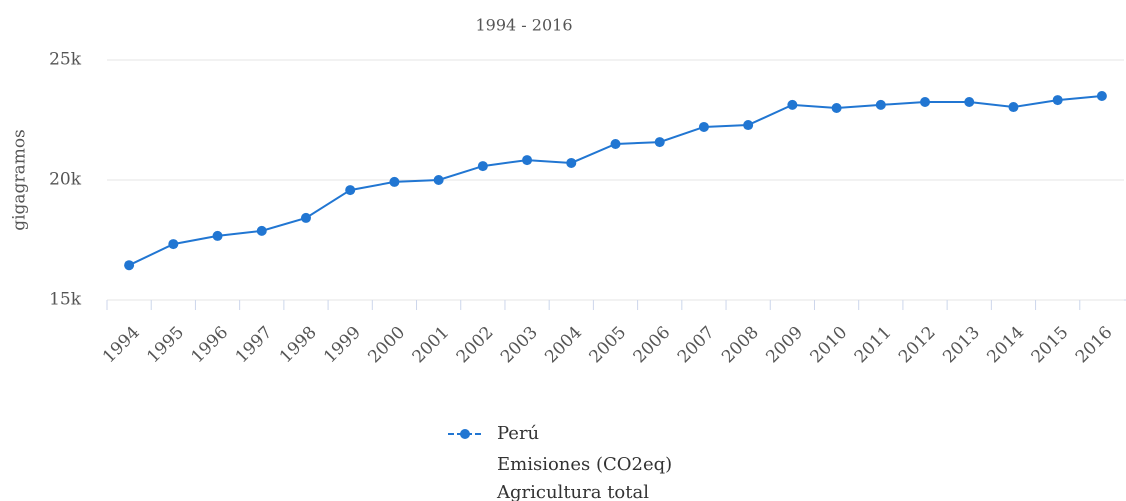 This screenshot has height=501, width=1126. I want to click on x-tick-label: 2013, so click(961, 345).